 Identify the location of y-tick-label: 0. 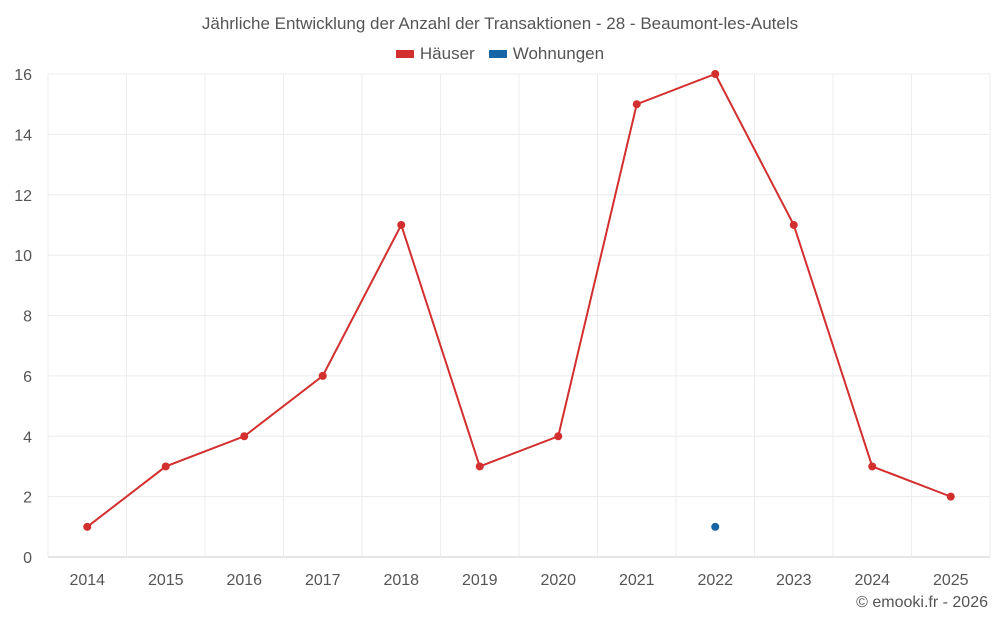
(27, 558).